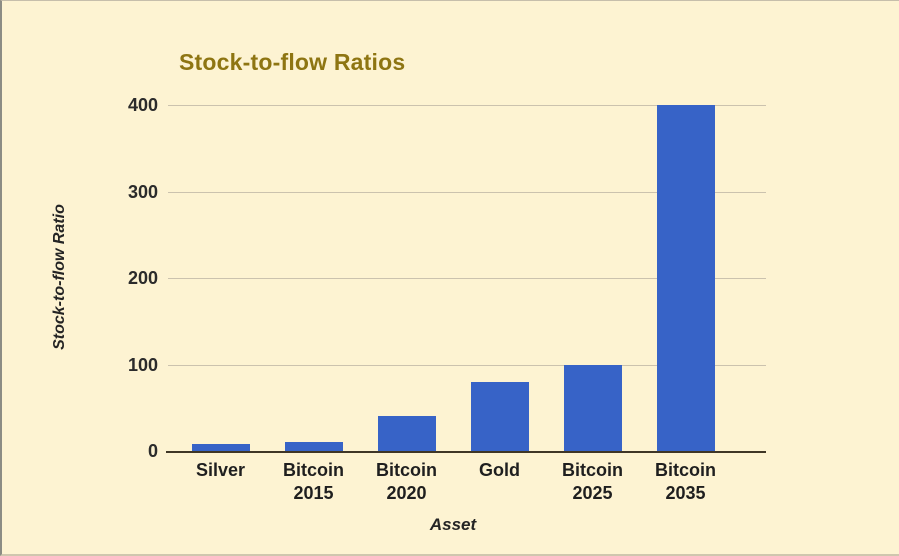 The width and height of the screenshot is (899, 556). Describe the element at coordinates (499, 416) in the screenshot. I see `bar-gold` at that location.